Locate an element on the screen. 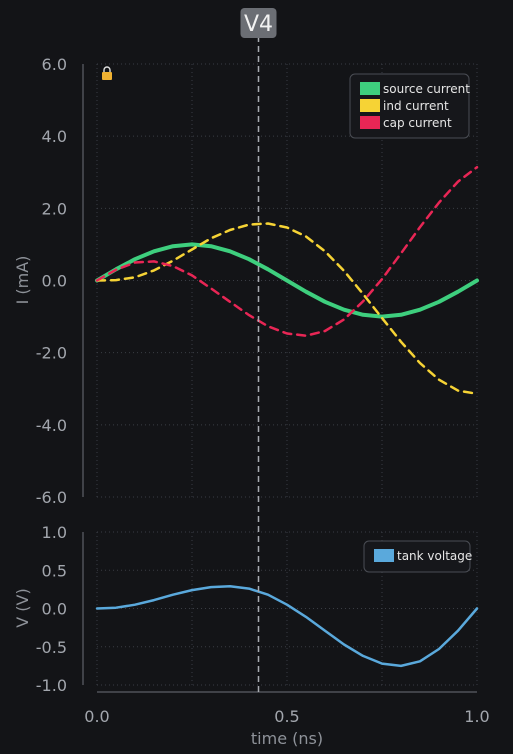 Image resolution: width=513 pixels, height=754 pixels. lock-body is located at coordinates (107, 76).